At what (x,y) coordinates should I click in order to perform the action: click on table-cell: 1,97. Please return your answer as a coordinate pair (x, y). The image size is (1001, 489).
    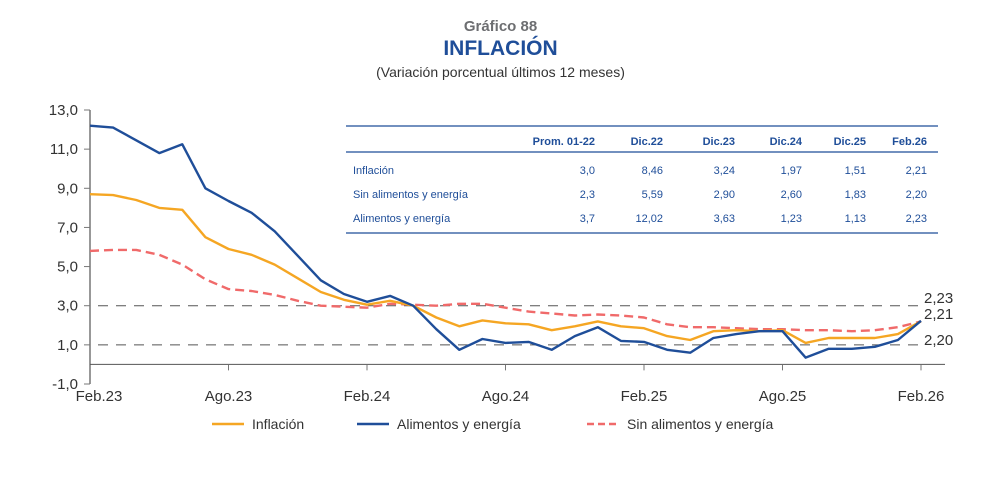
    Looking at the image, I should click on (791, 171).